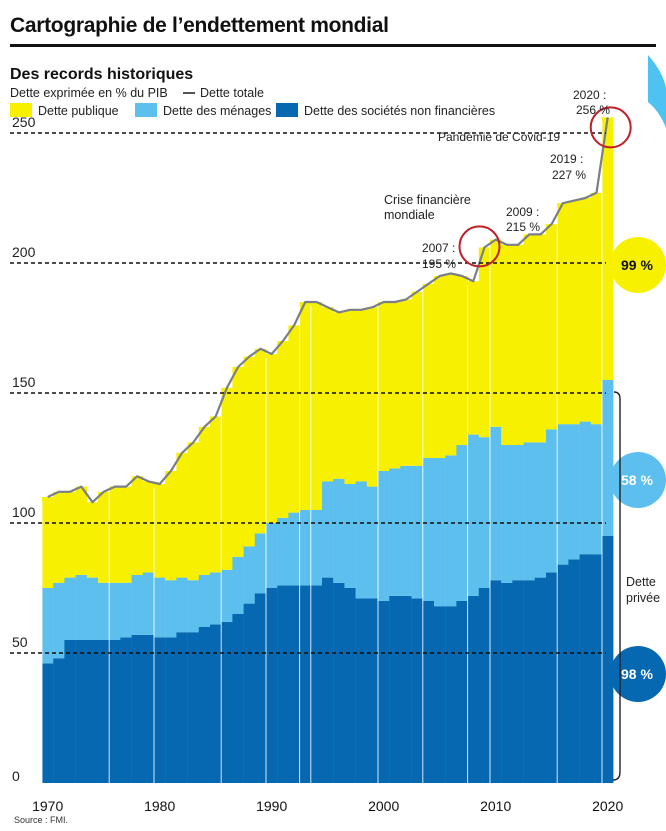 The width and height of the screenshot is (666, 831). Describe the element at coordinates (529, 338) in the screenshot. I see `bar-segment-public-2013` at that location.